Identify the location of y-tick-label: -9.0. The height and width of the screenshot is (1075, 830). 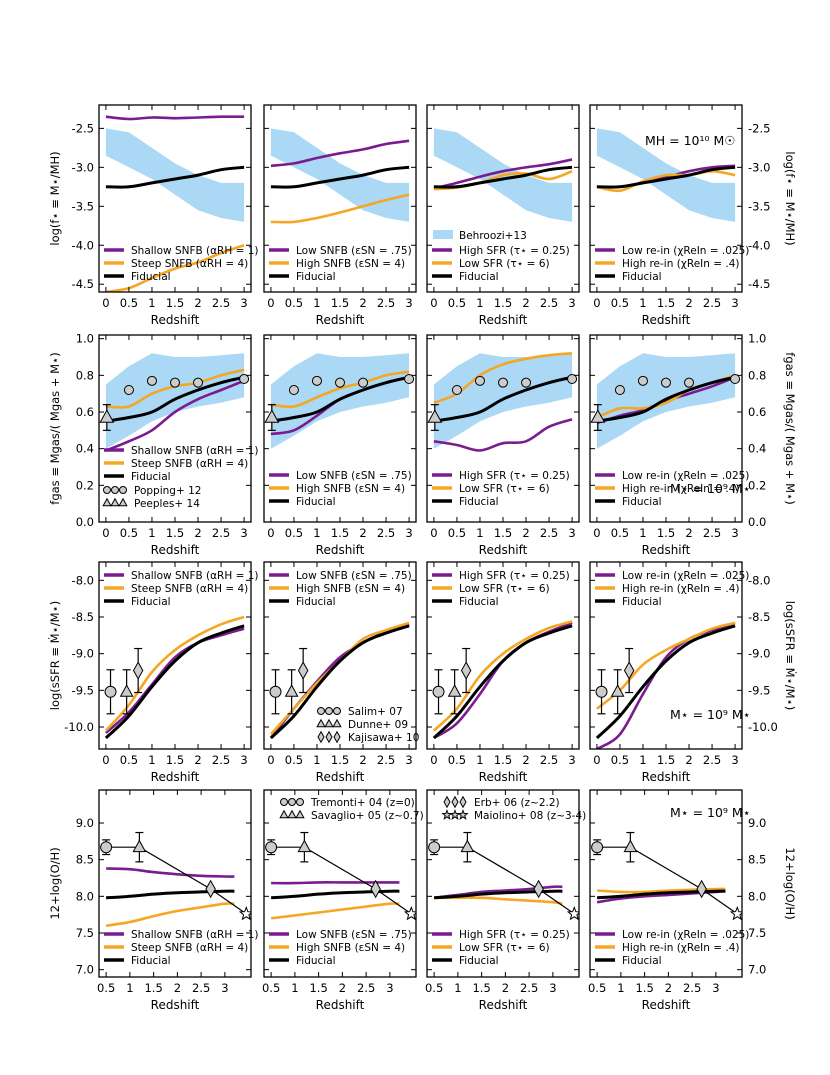
(83, 654).